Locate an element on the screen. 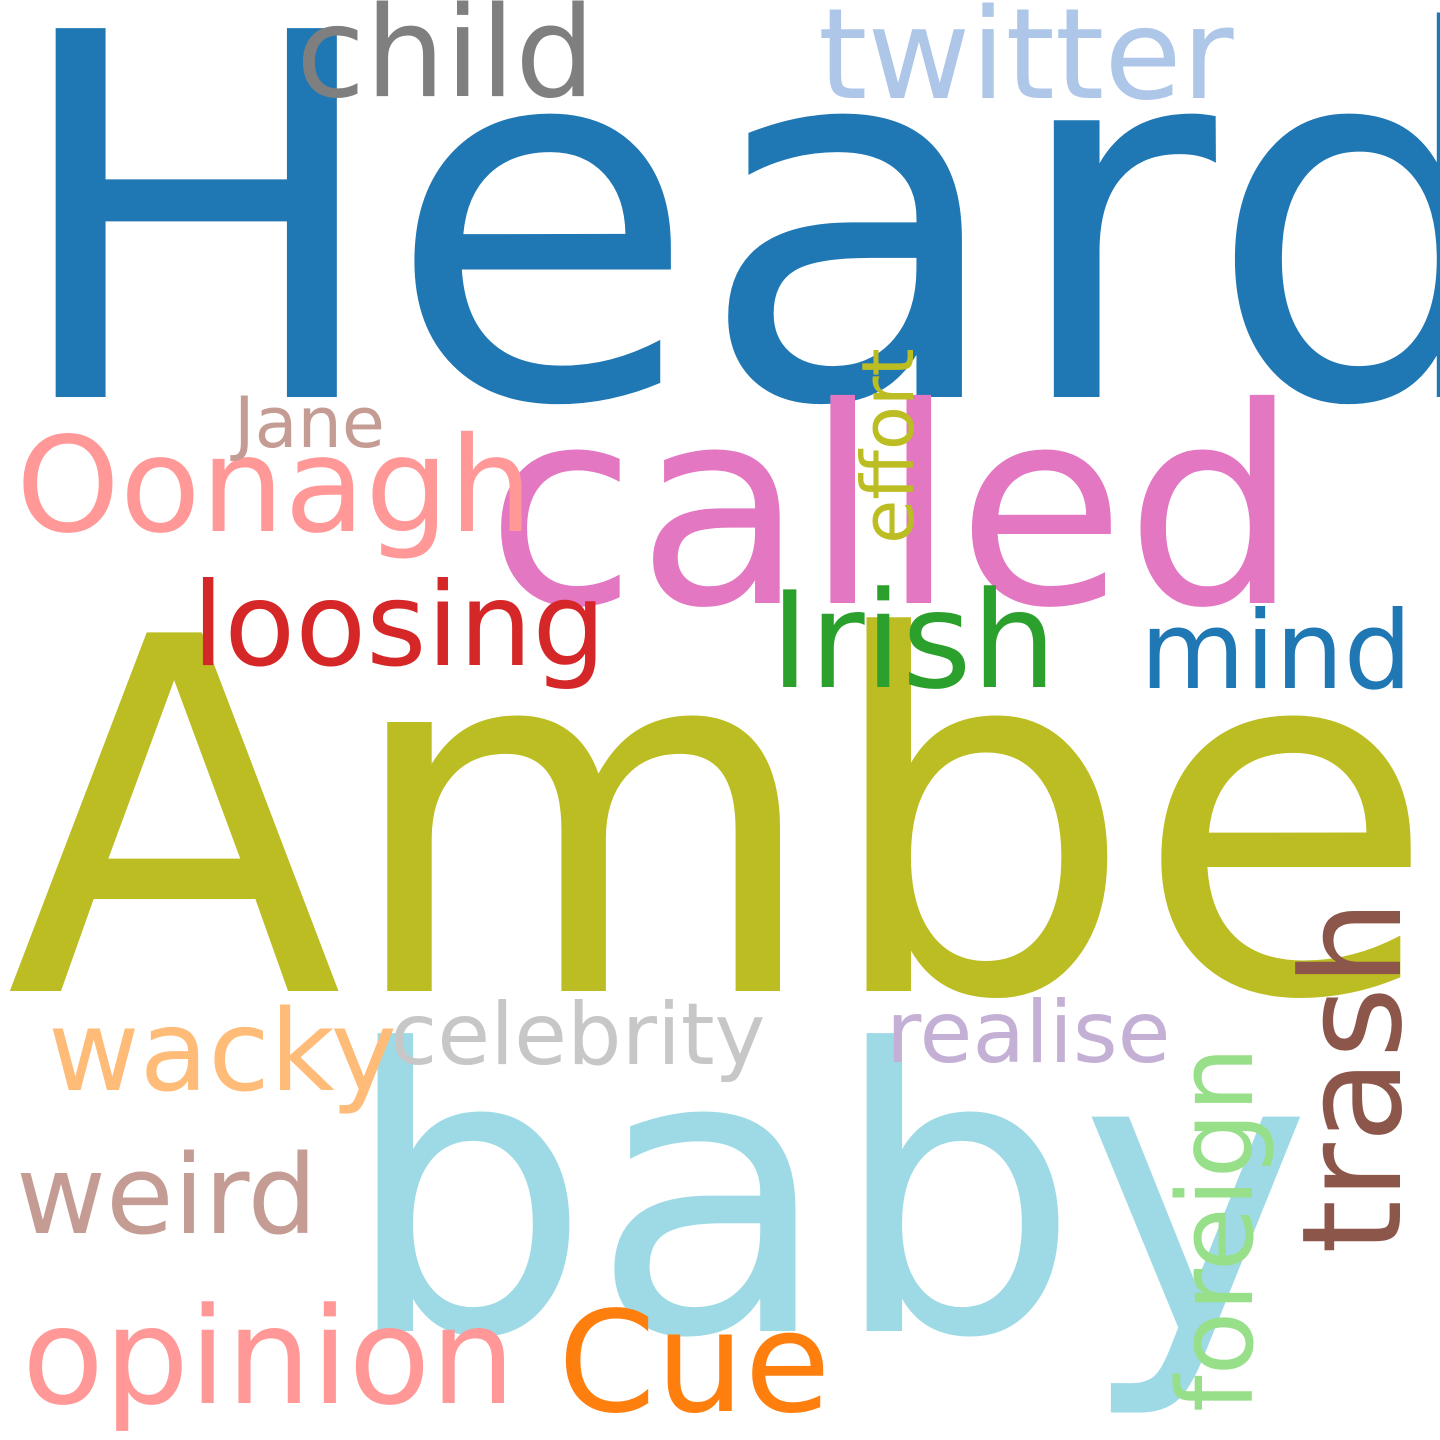 Image resolution: width=1440 pixels, height=1440 pixels. word-child: child is located at coordinates (445, 58).